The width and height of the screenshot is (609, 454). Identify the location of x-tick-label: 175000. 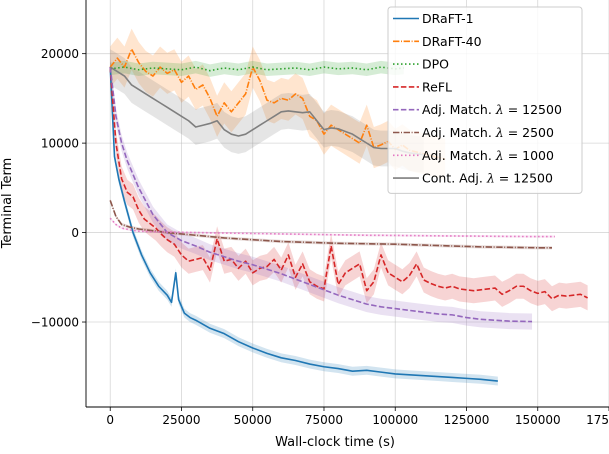
(597, 420).